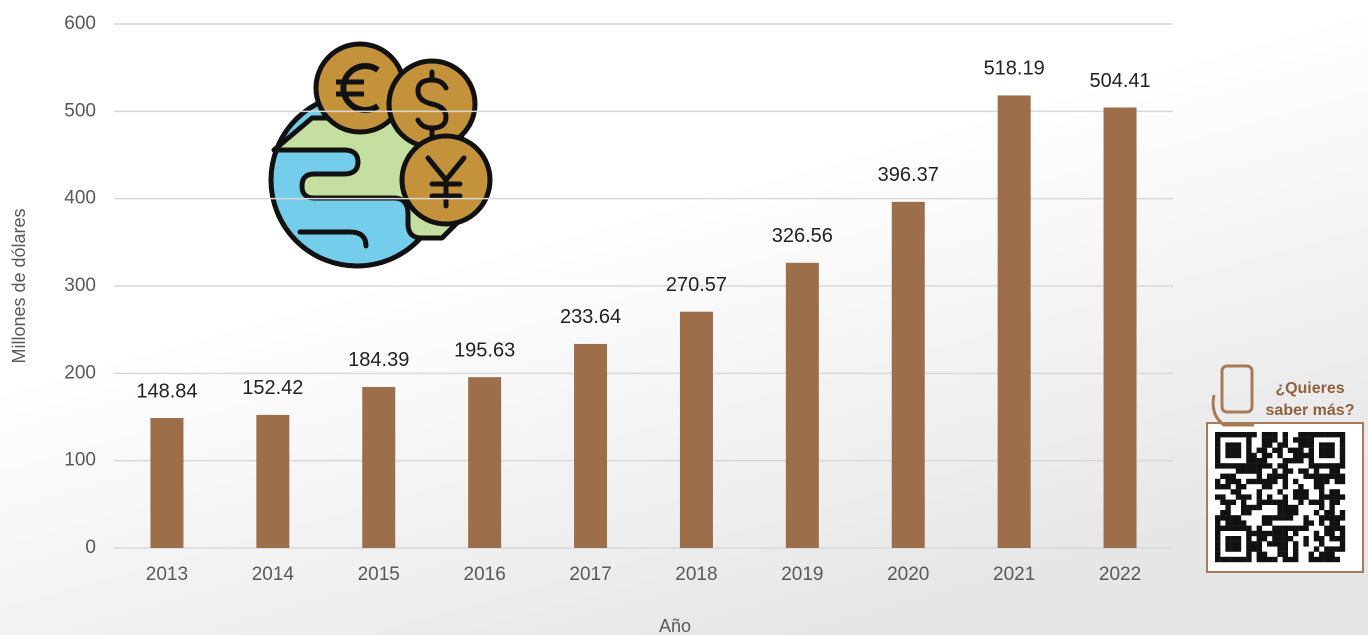 The width and height of the screenshot is (1368, 635). Describe the element at coordinates (590, 574) in the screenshot. I see `x-tick-label: 2017` at that location.